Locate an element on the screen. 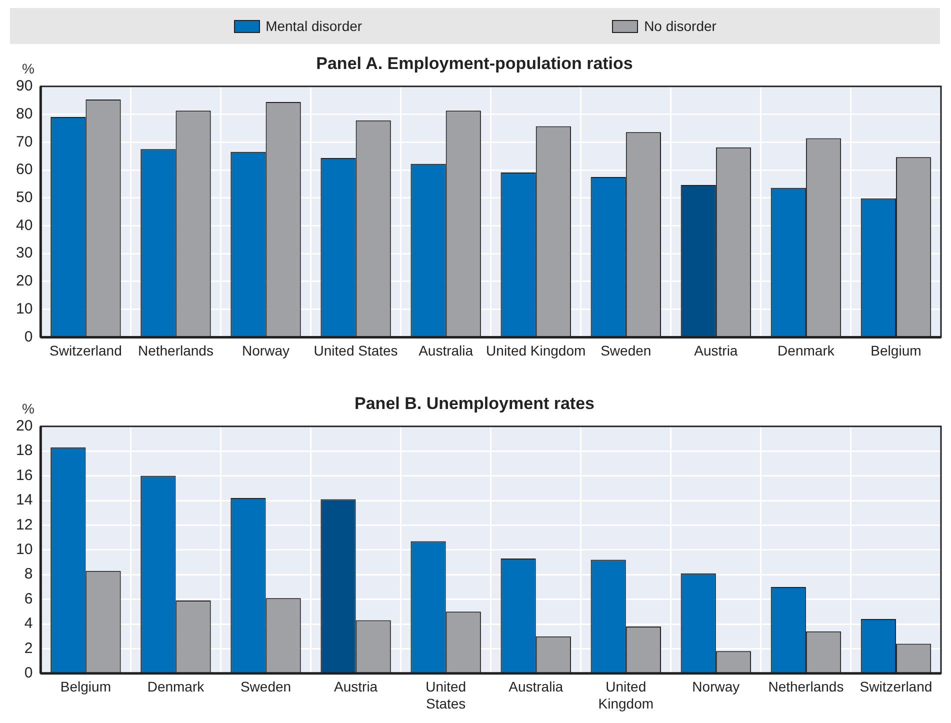 Image resolution: width=951 pixels, height=723 pixels. y-tick-label: 18 is located at coordinates (24, 451).